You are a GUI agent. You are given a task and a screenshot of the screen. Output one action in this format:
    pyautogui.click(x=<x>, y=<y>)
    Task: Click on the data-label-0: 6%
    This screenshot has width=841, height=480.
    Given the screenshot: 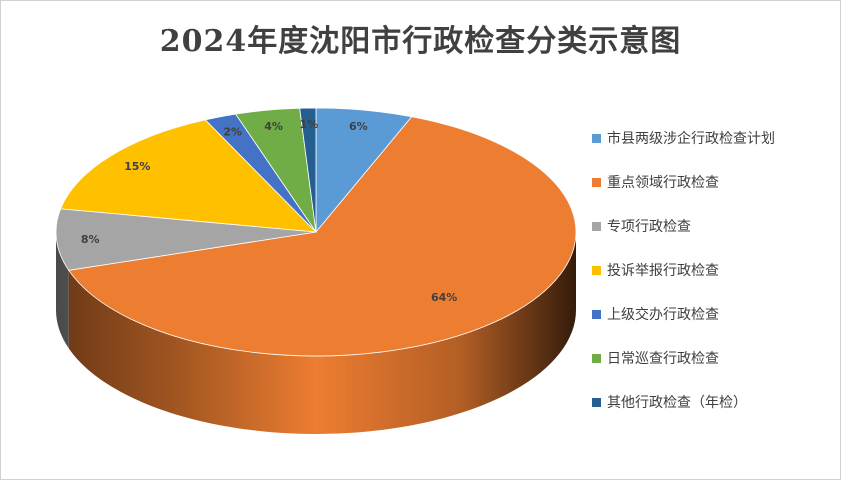 What is the action you would take?
    pyautogui.click(x=358, y=126)
    